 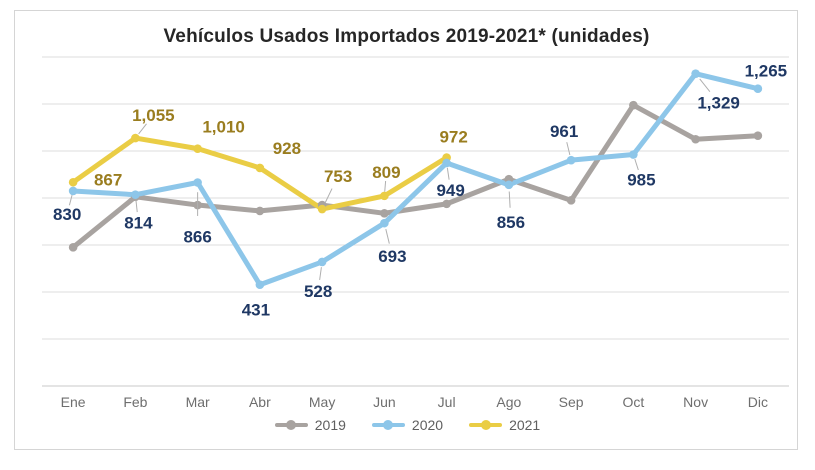 I want to click on data-point-2021-May, so click(x=322, y=209).